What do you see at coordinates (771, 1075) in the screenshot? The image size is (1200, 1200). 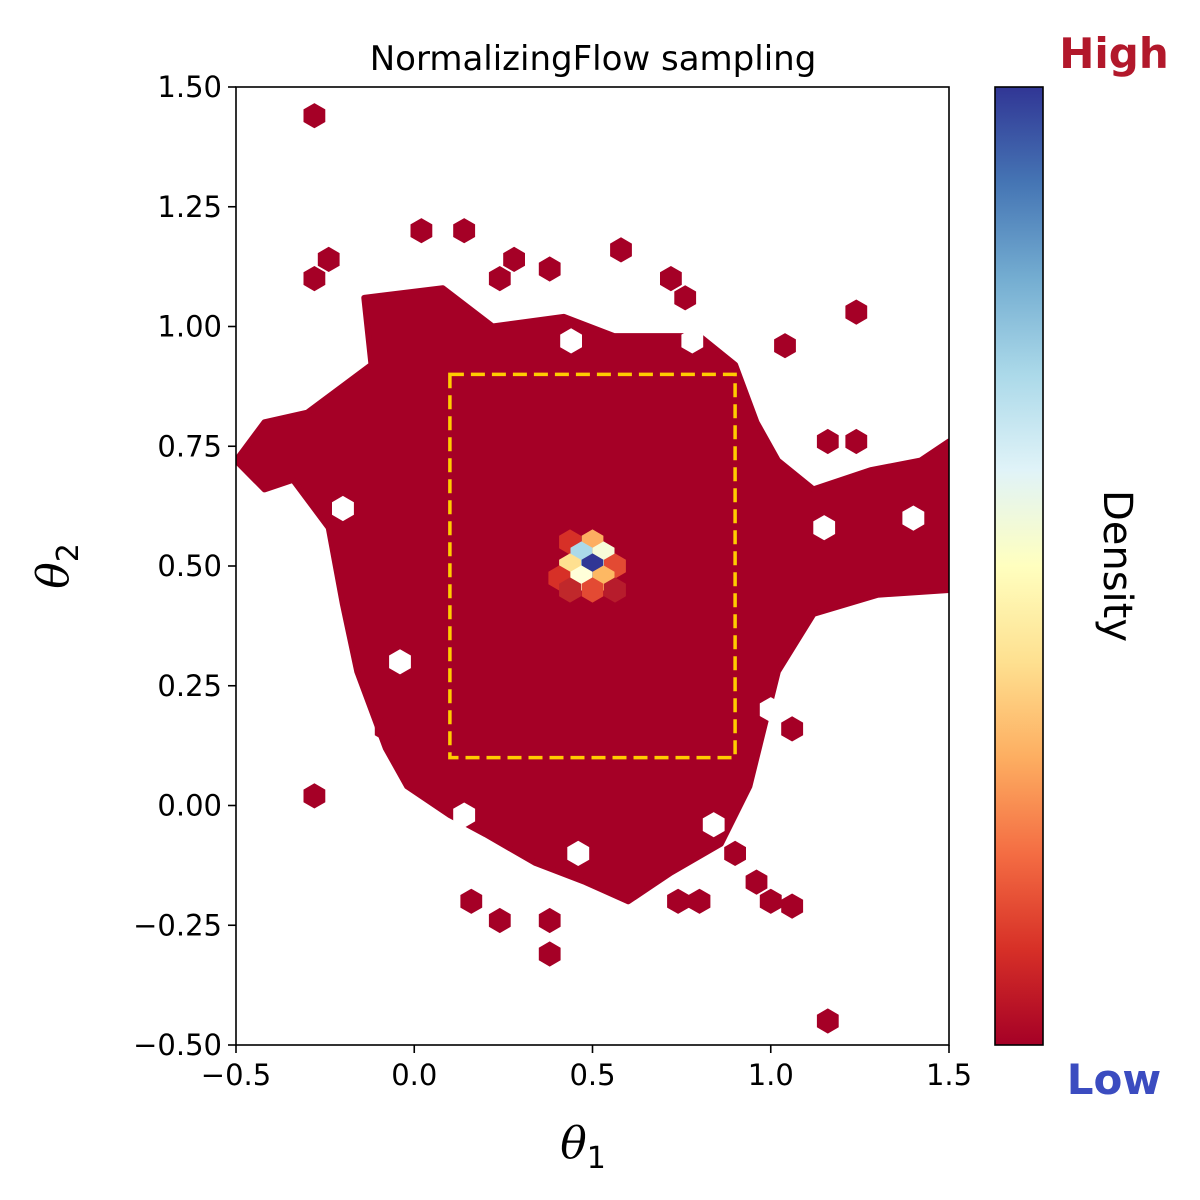 I see `x-tick-label: 1.0` at bounding box center [771, 1075].